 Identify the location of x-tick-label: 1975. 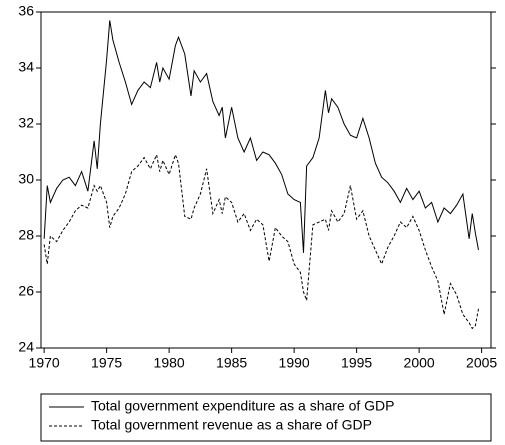
(106, 363).